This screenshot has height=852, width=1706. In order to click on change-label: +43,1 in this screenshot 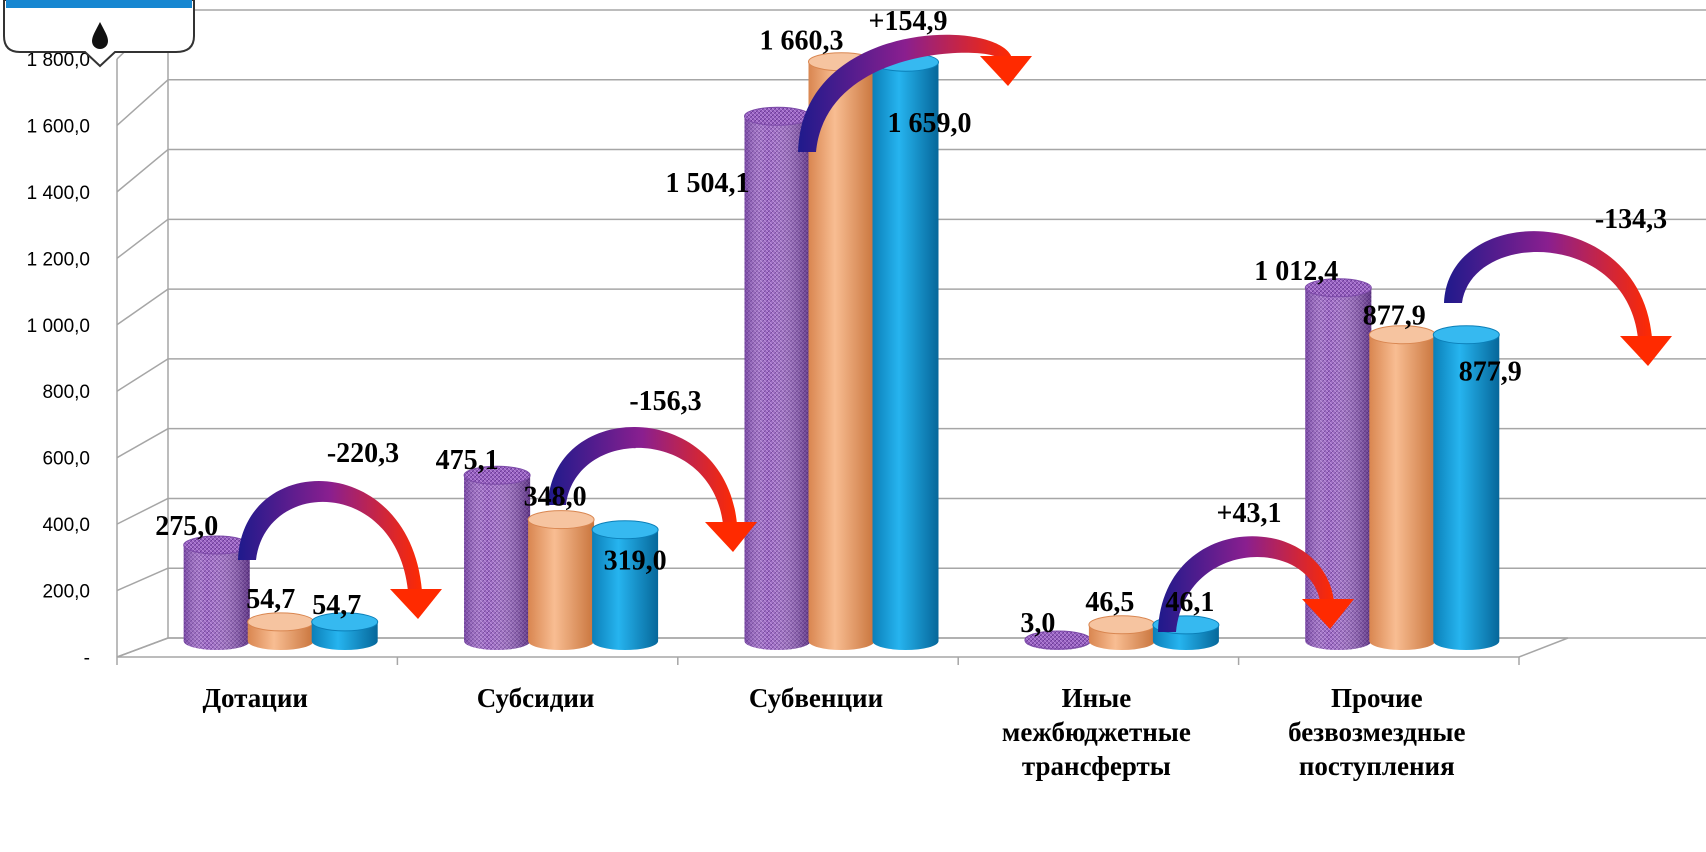, I will do `click(1249, 513)`.